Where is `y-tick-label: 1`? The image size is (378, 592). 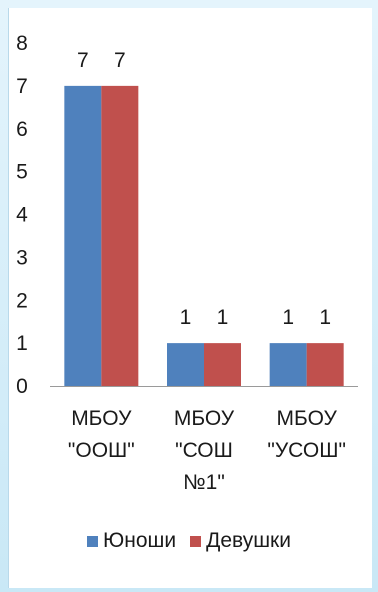
y-tick-label: 1 is located at coordinates (22, 343).